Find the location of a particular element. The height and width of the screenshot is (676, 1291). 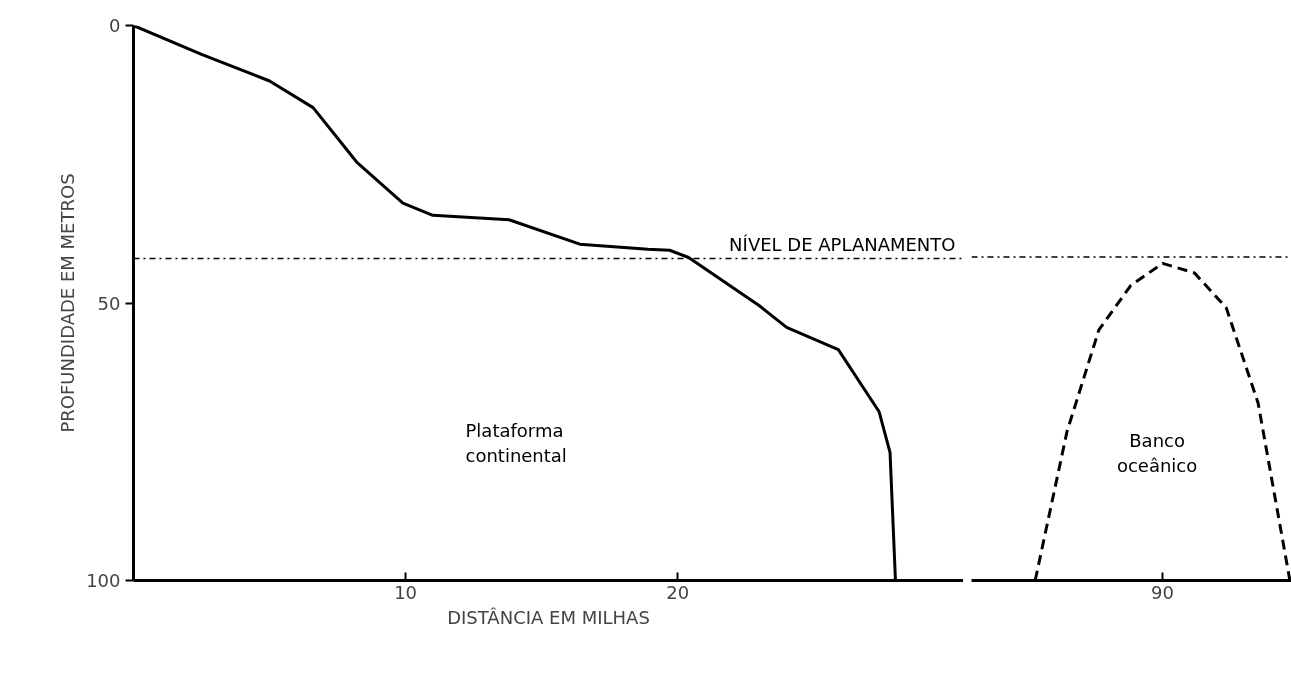

ref-line-label: NÍVEL DE APLANAMENTO is located at coordinates (842, 244).